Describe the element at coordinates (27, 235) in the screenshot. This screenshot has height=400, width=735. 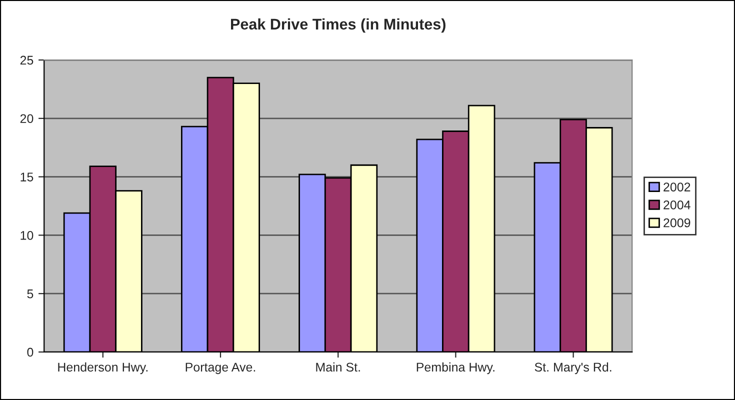
I see `y-tick-label: 10` at that location.